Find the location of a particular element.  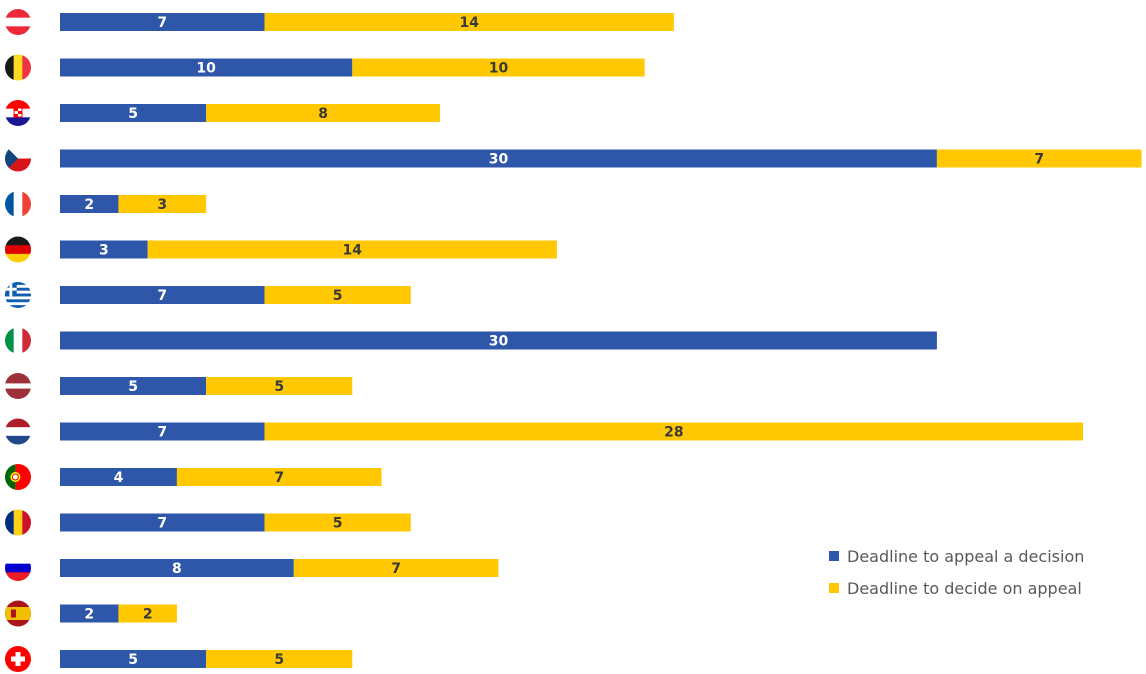

bar-decide-portugal is located at coordinates (279, 477).